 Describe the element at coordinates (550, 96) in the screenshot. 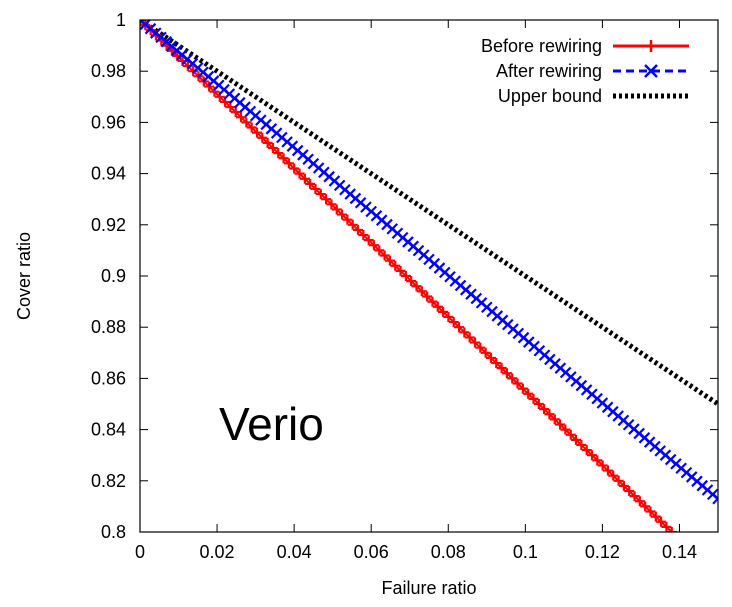

I see `legend-label-upper: Upper bound` at that location.